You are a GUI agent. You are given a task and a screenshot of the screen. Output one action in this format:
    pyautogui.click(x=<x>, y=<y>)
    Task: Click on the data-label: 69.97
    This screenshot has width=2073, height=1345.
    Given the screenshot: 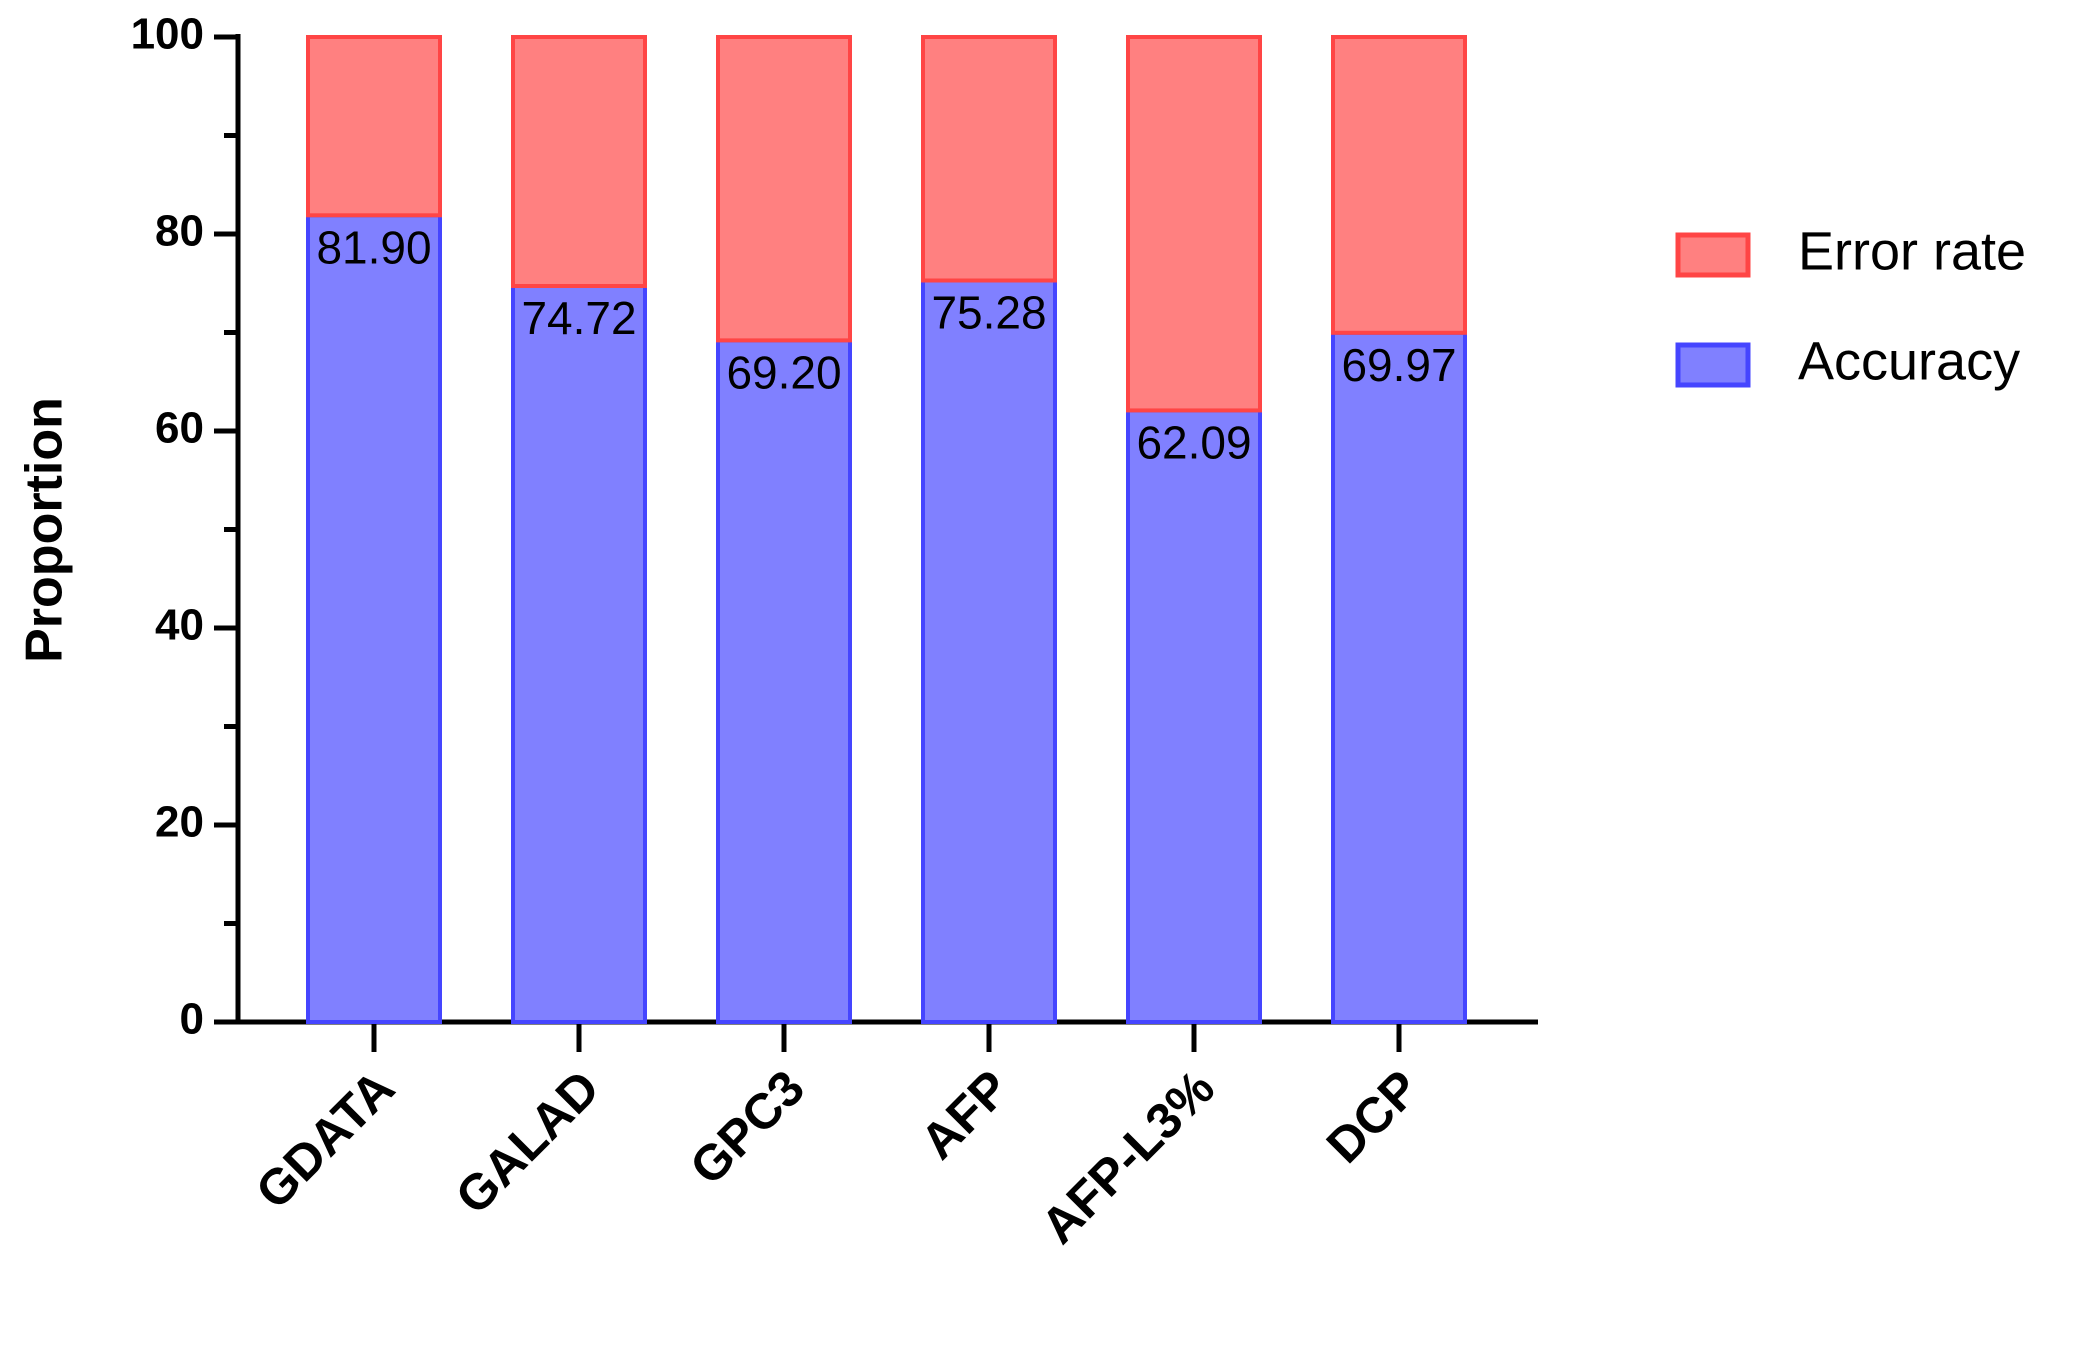 What is the action you would take?
    pyautogui.click(x=1398, y=365)
    